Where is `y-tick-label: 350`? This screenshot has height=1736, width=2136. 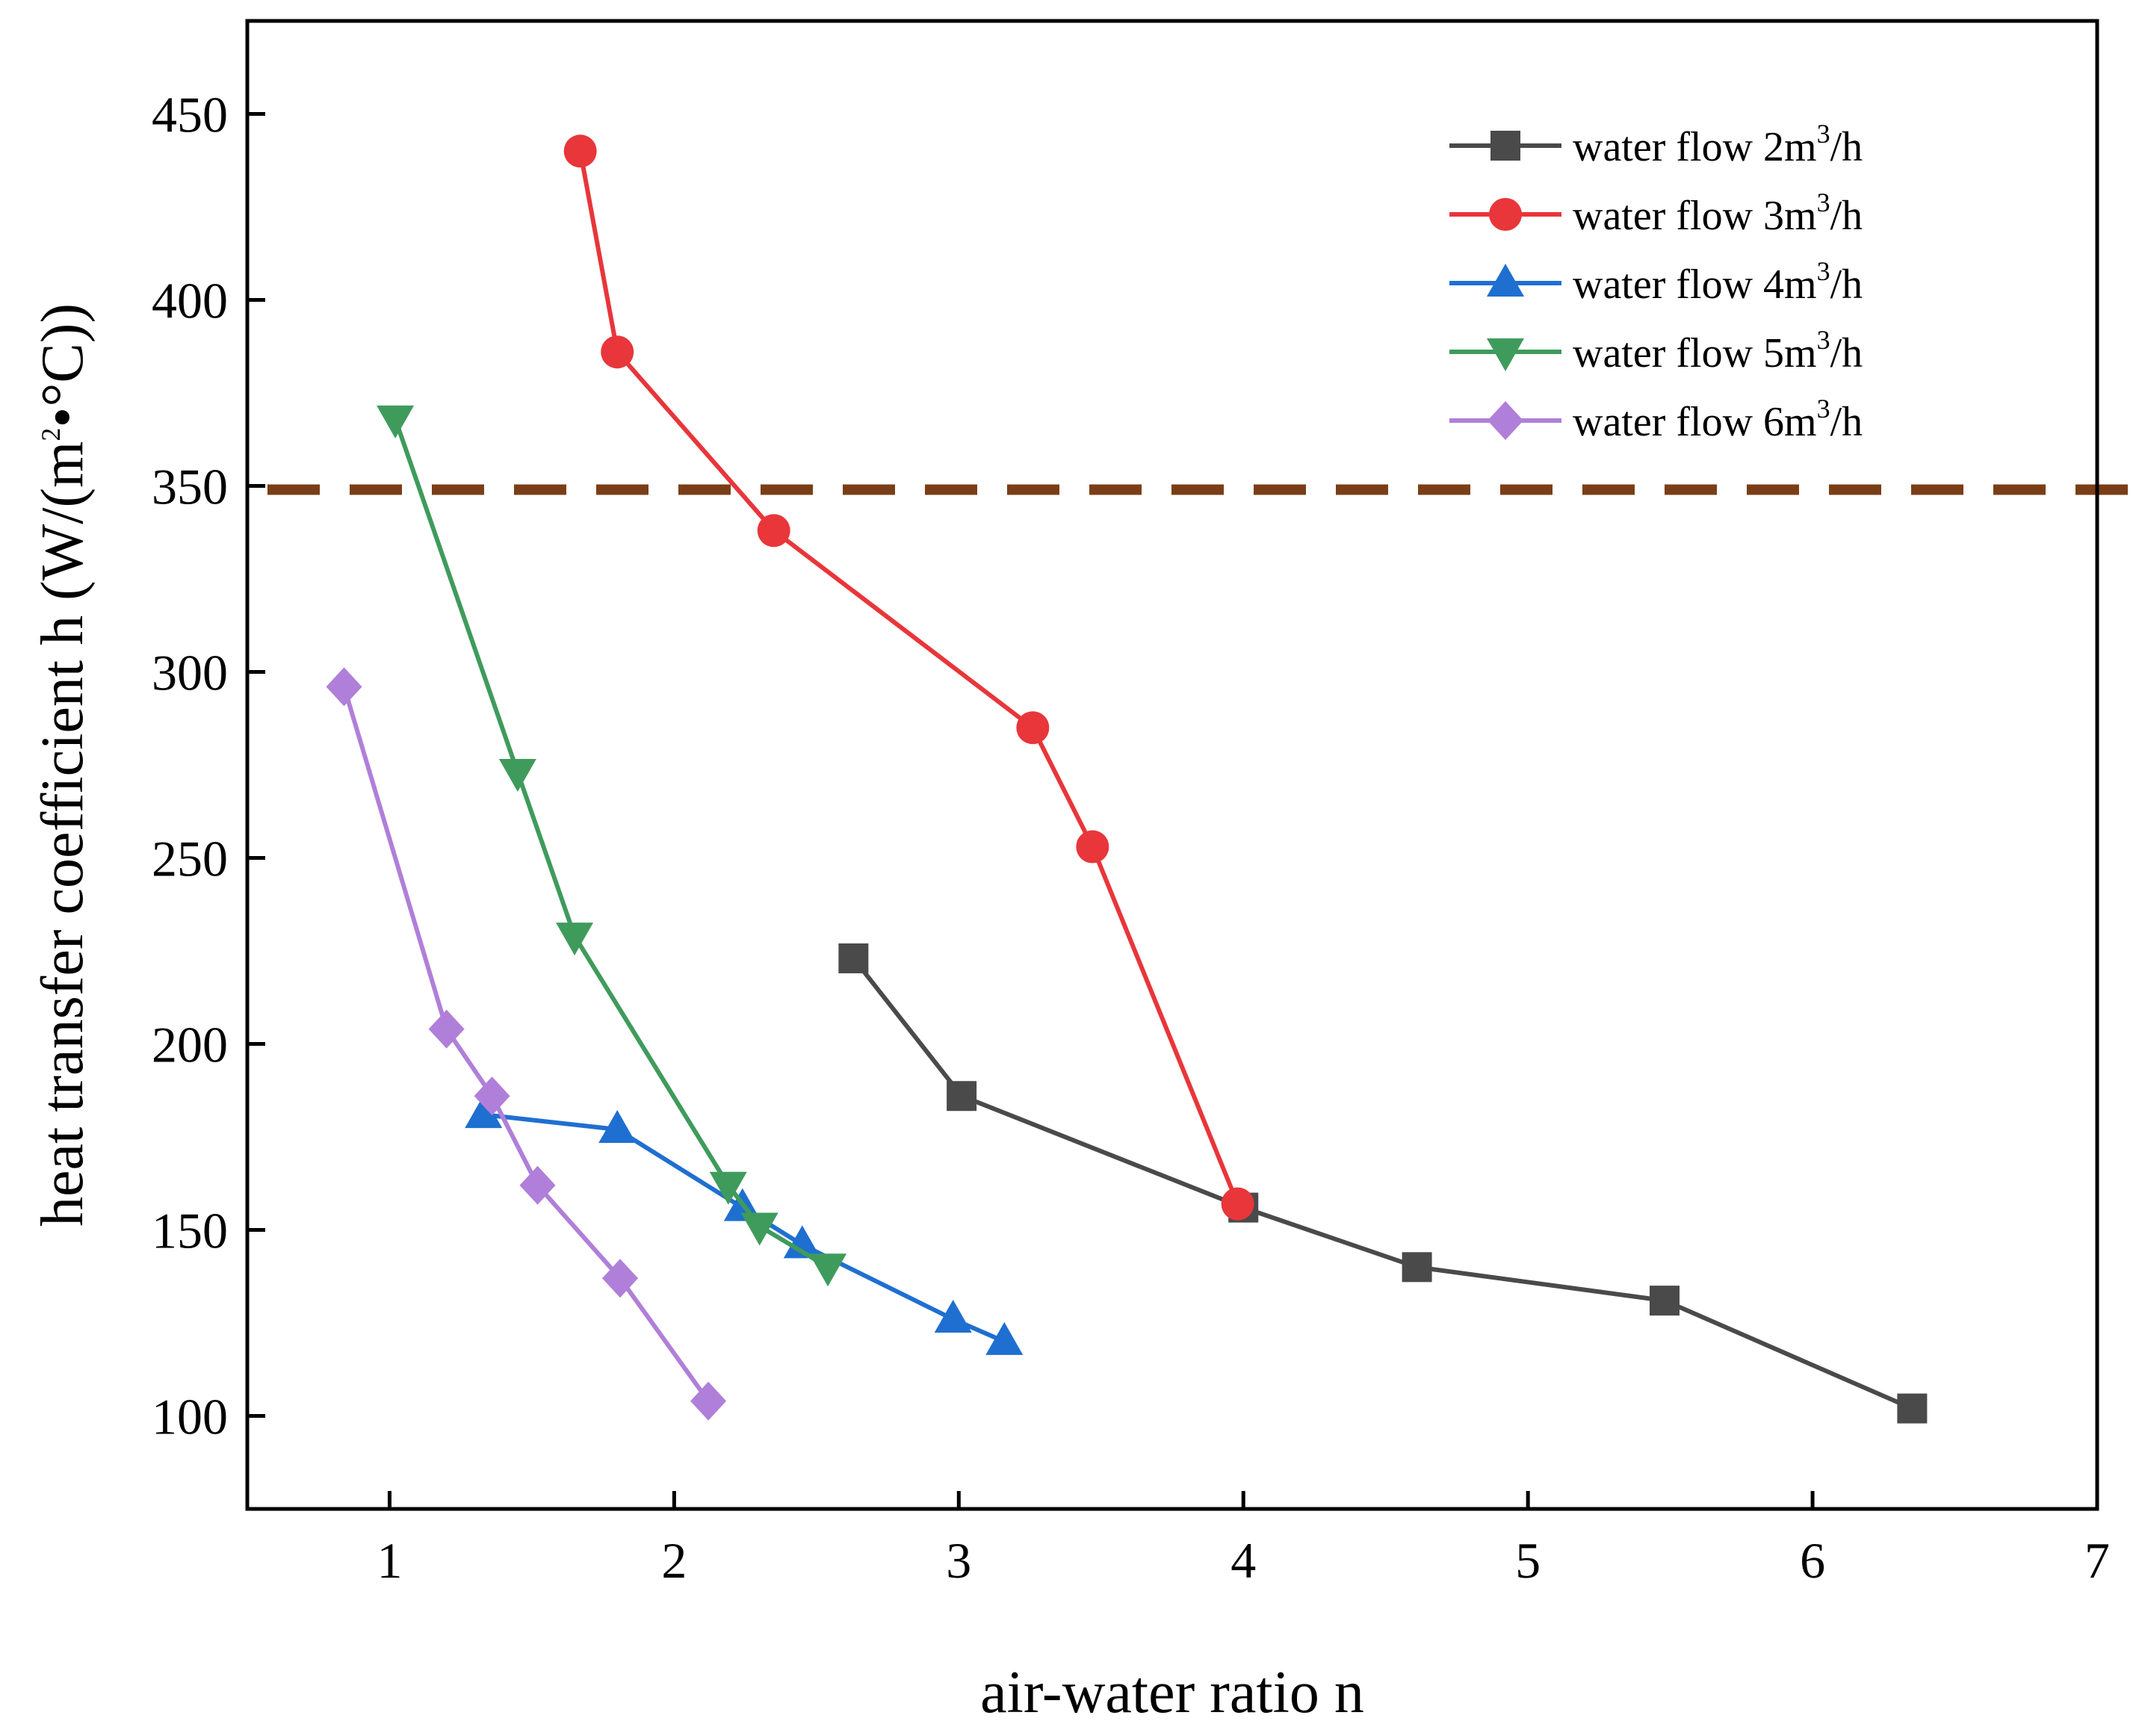 y-tick-label: 350 is located at coordinates (190, 487).